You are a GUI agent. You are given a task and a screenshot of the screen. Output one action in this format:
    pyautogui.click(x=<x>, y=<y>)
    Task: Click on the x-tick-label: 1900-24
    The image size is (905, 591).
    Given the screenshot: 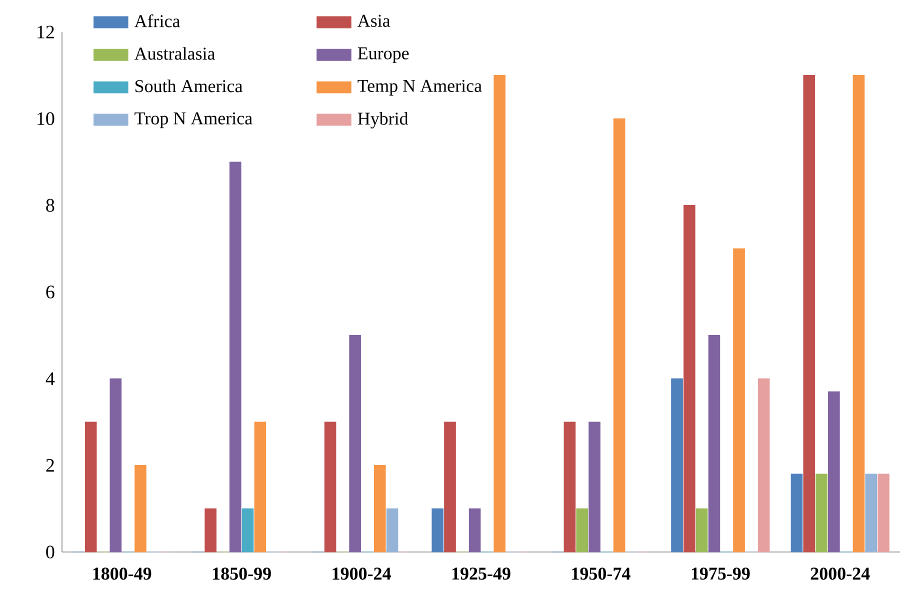 What is the action you would take?
    pyautogui.click(x=361, y=574)
    